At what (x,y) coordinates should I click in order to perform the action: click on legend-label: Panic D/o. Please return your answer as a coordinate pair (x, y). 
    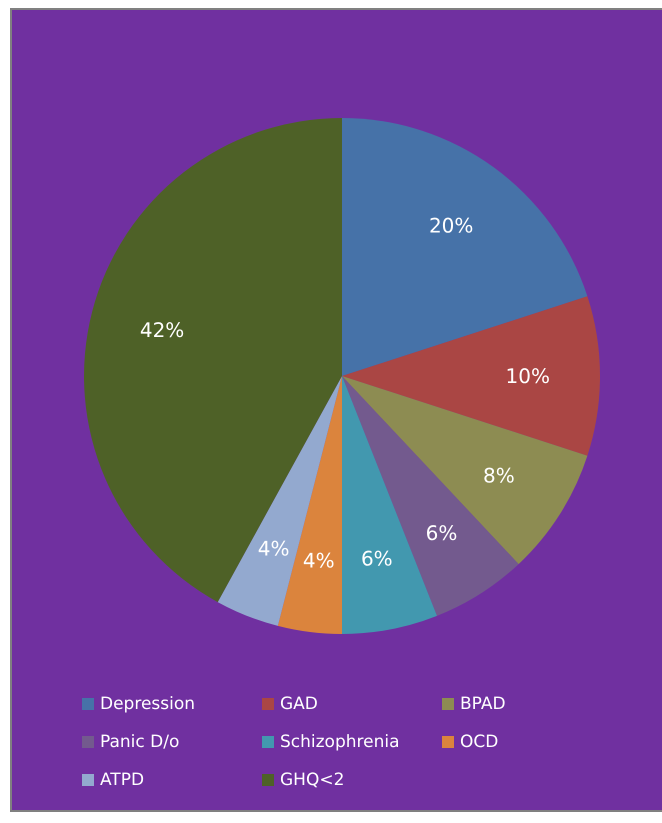
    Looking at the image, I should click on (140, 742).